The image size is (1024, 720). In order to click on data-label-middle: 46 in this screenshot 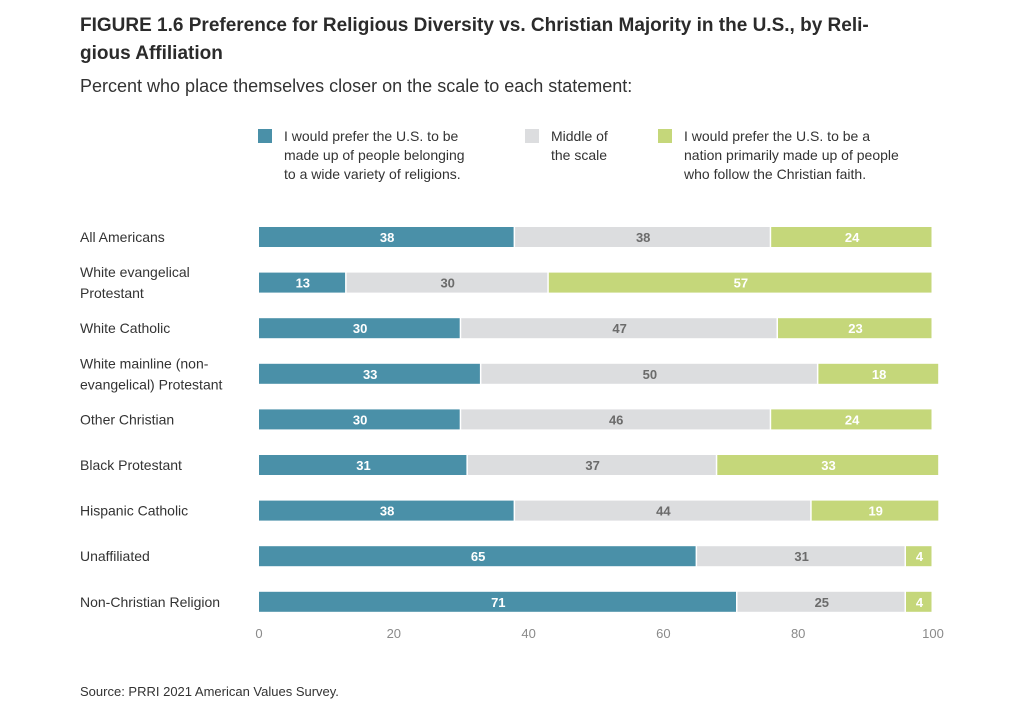, I will do `click(616, 419)`.